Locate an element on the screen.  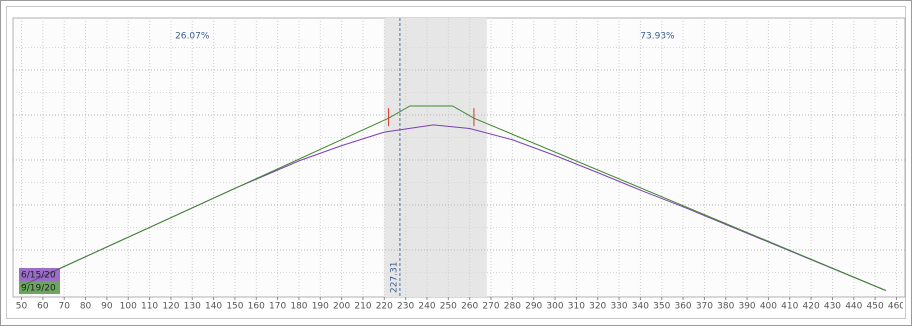
legend-label: 9/19/20 is located at coordinates (38, 289).